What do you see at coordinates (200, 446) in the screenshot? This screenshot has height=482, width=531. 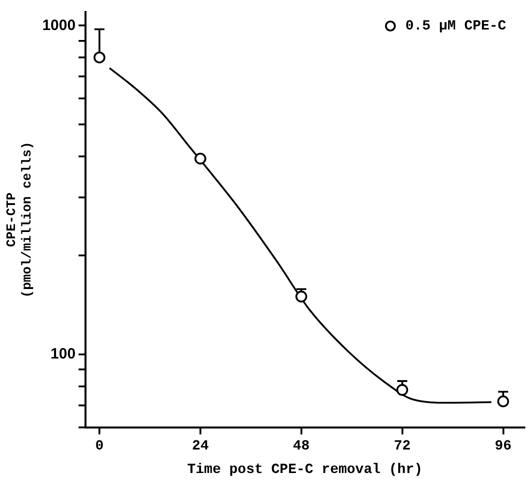 I see `x-tick-label: 24` at bounding box center [200, 446].